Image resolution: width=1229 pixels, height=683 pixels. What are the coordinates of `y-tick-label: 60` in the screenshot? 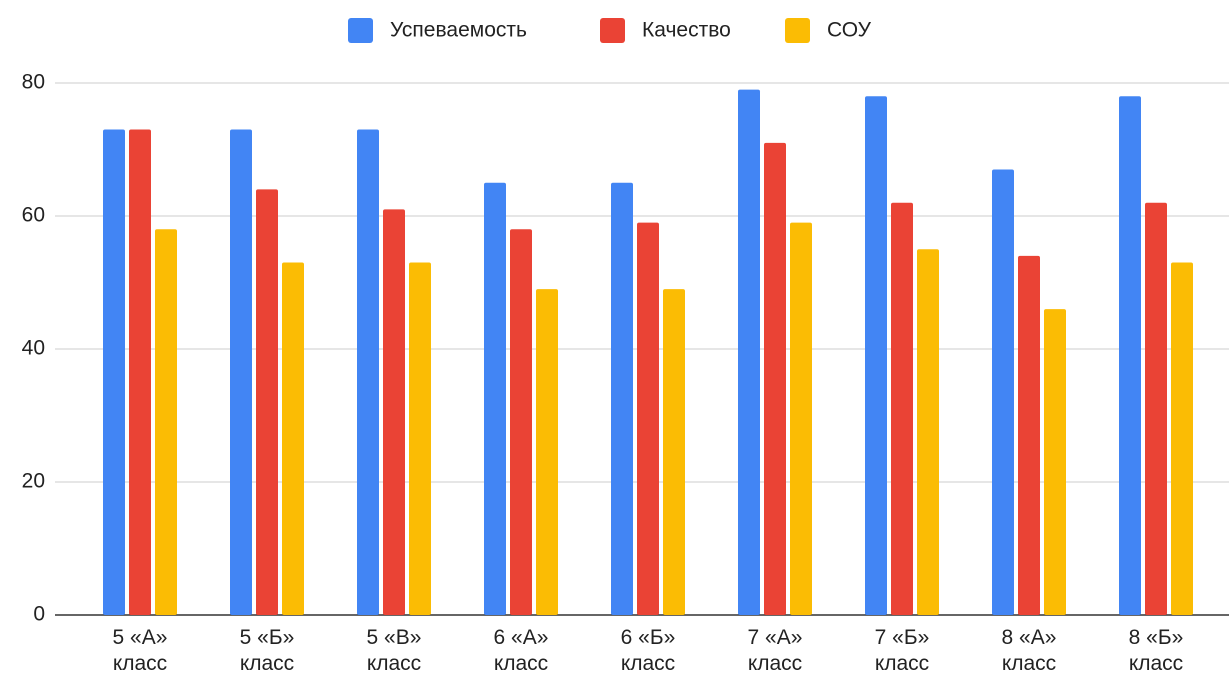 It's located at (33, 215).